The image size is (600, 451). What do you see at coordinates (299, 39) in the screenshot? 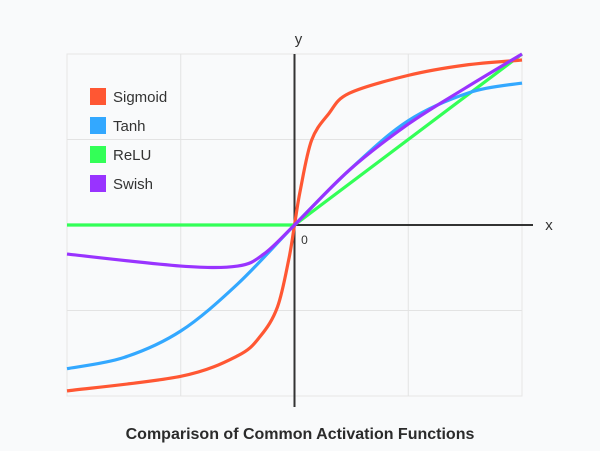
I see `y-axis-label: y` at bounding box center [299, 39].